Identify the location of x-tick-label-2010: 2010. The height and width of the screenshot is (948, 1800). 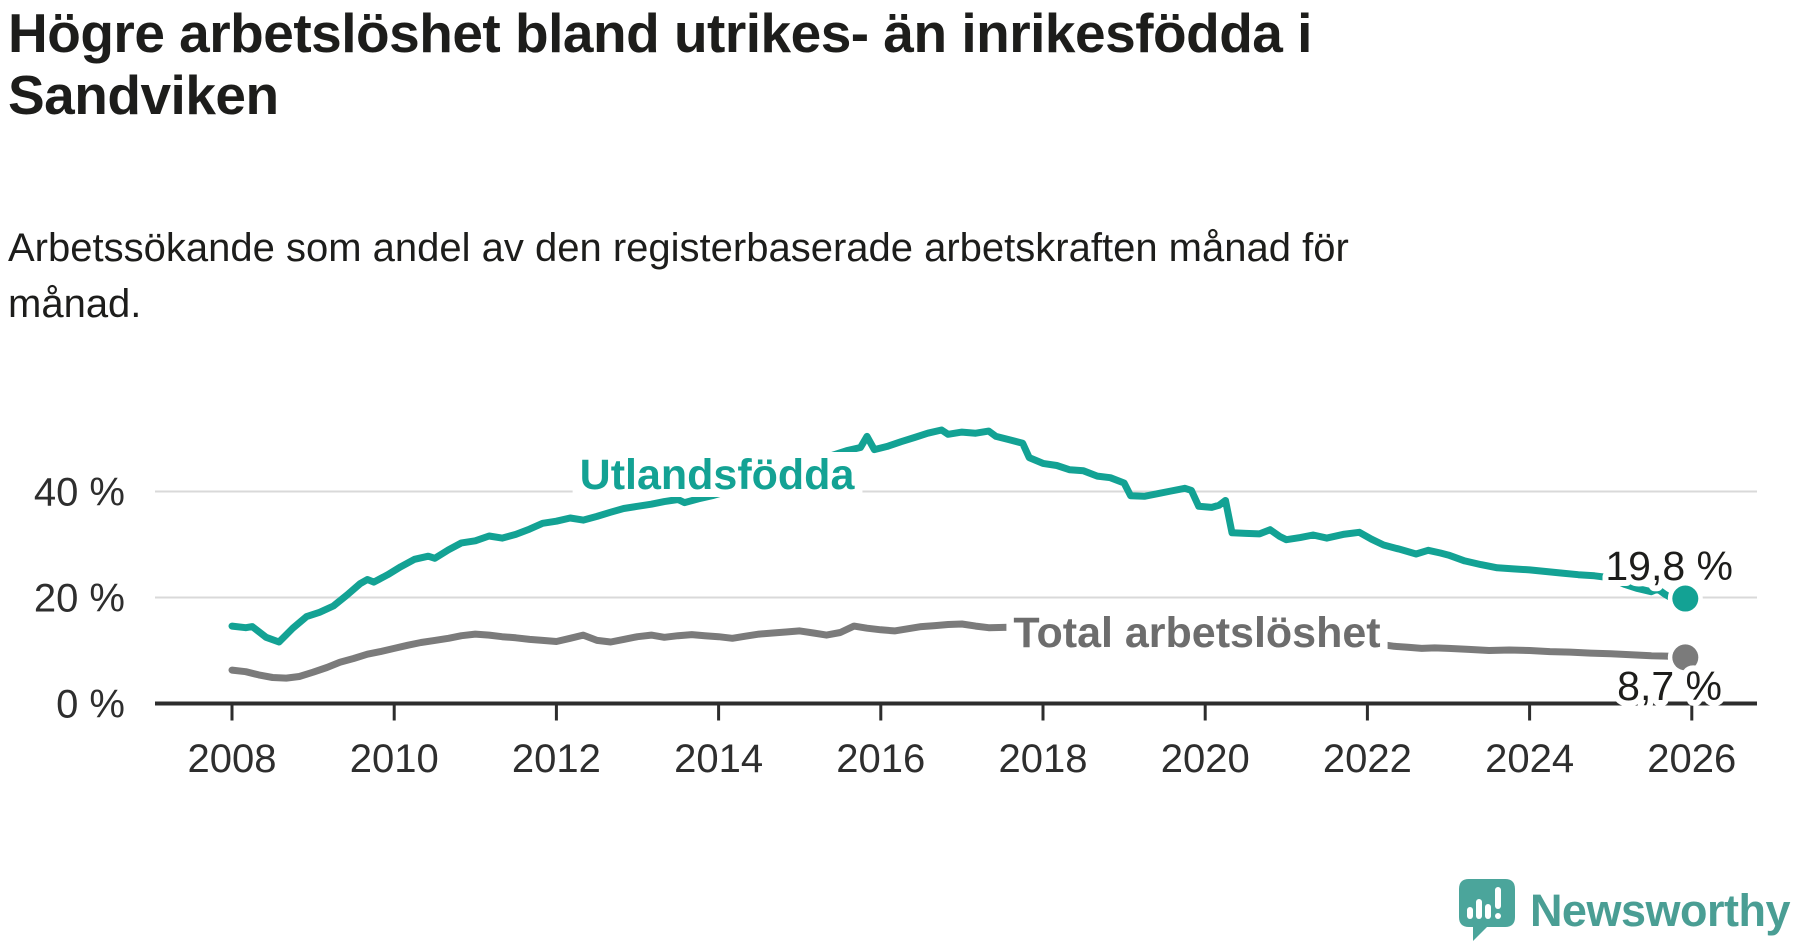
(394, 759).